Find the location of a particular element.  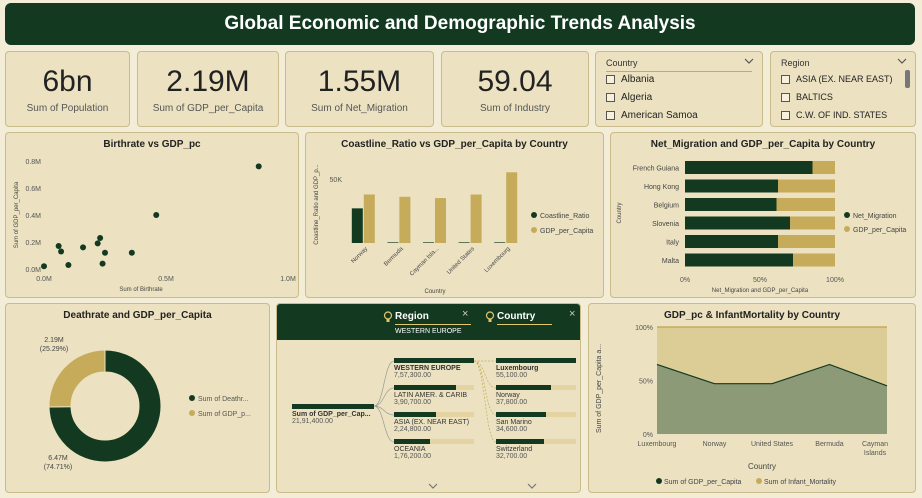

data-label: (74.71%) is located at coordinates (58, 467).